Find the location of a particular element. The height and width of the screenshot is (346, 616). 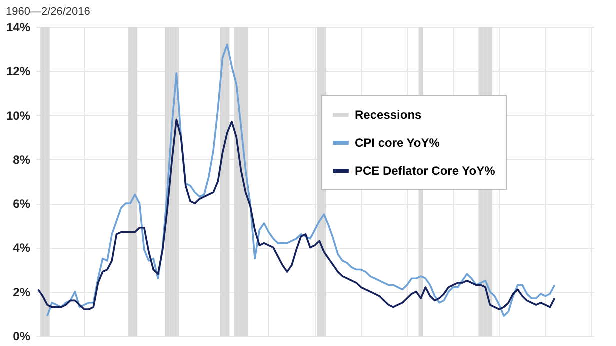

y-tick-label: 8% is located at coordinates (22, 159).